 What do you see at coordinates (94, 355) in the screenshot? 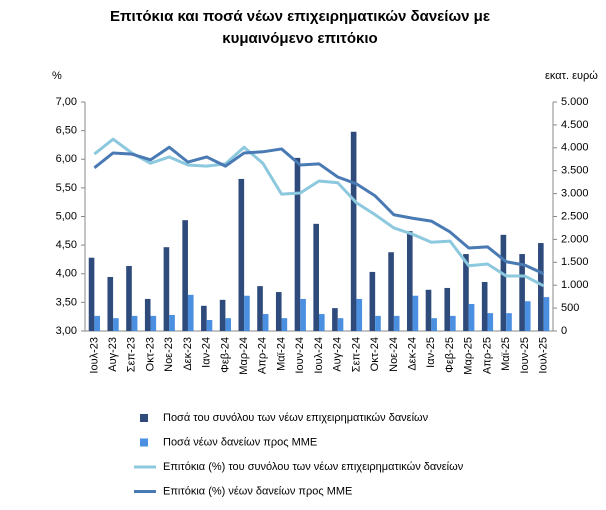
I see `x-tick-label: Ιουλ-23` at bounding box center [94, 355].